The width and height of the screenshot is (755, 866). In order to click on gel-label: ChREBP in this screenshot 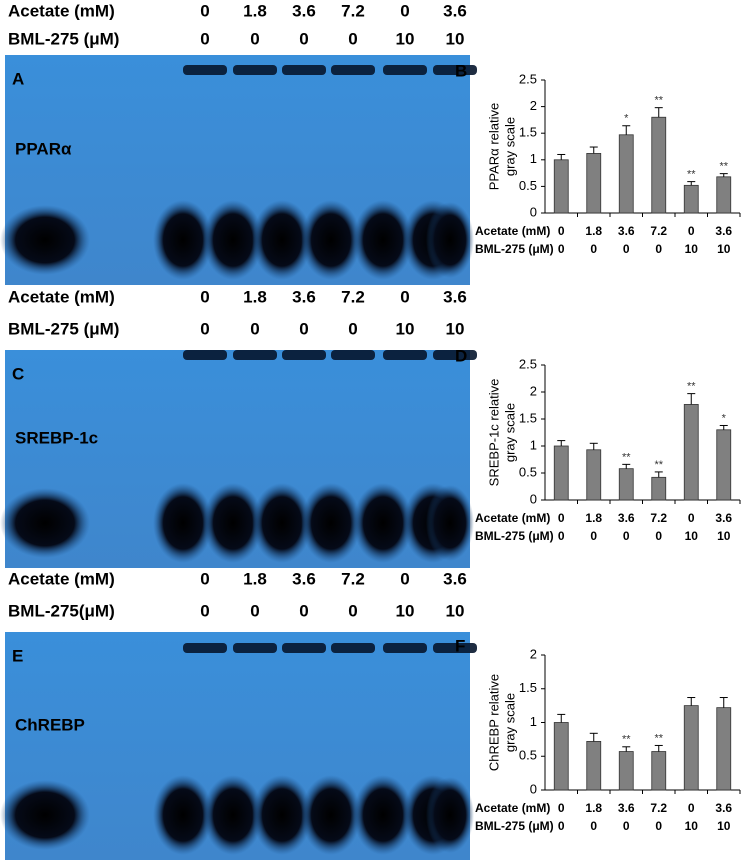, I will do `click(50, 724)`.